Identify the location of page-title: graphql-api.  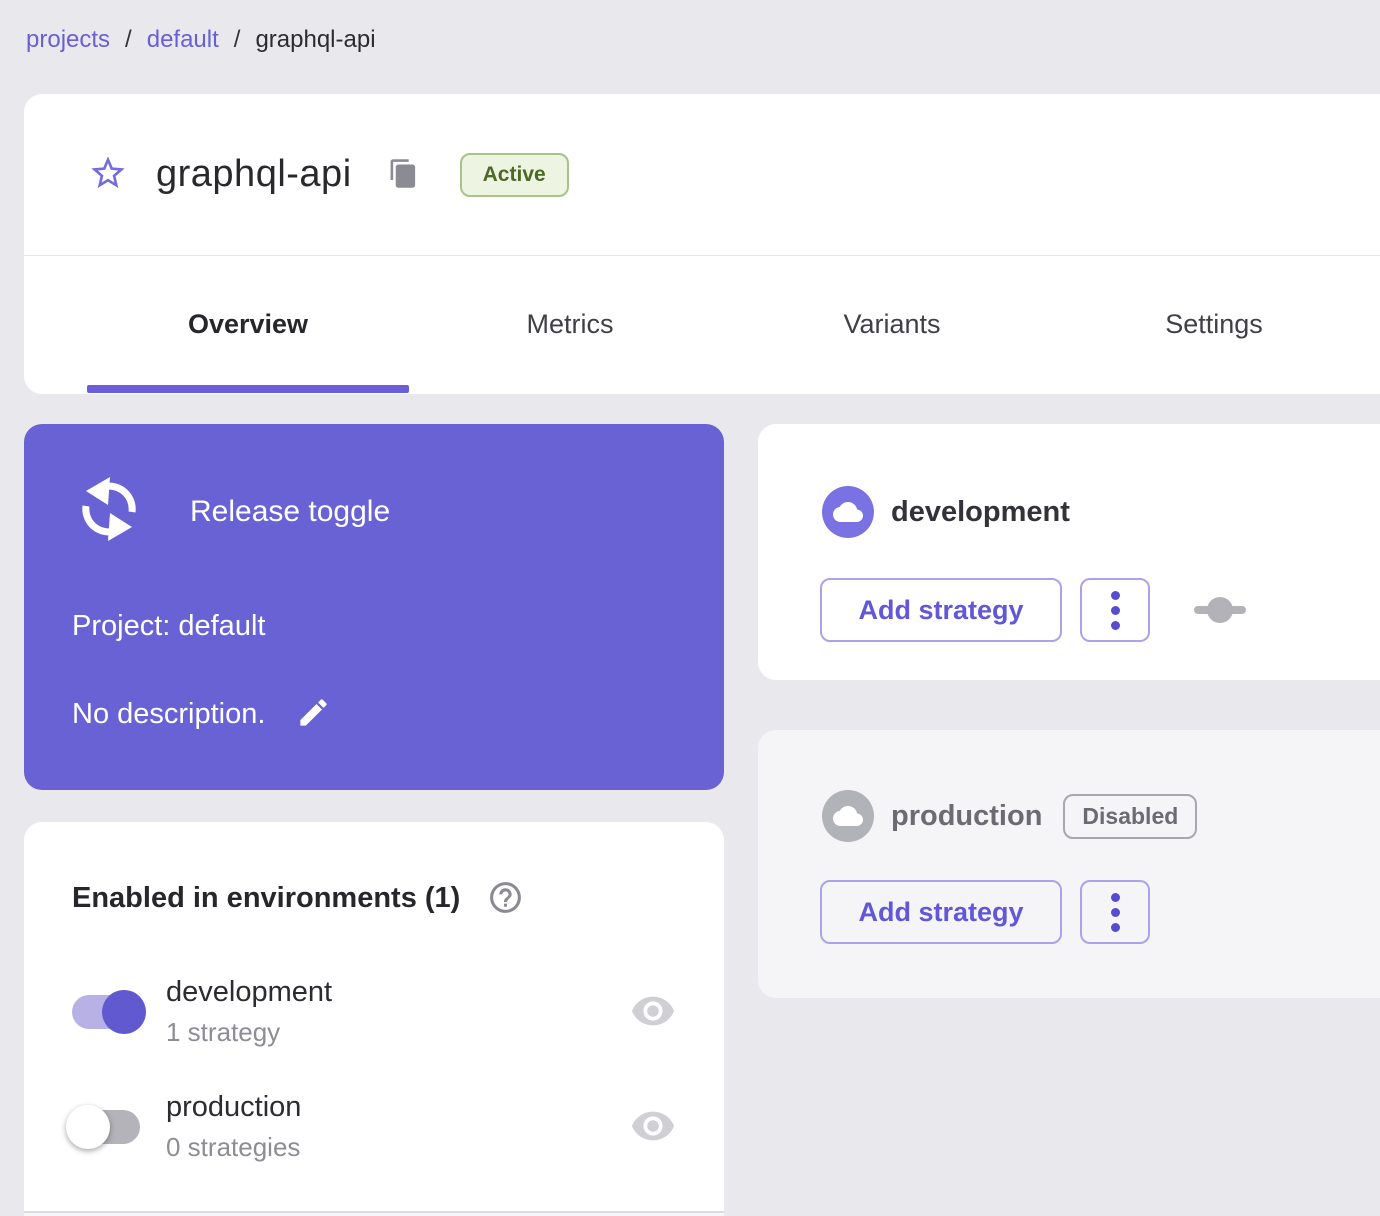
(254, 174).